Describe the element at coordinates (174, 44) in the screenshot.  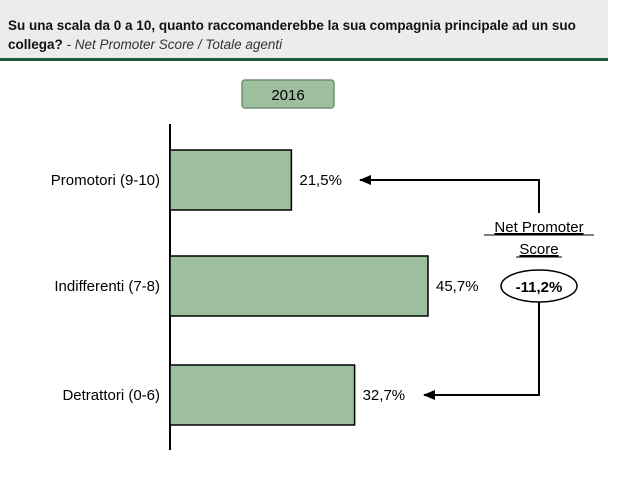
I see `question-subtitle: - Net Promoter Score / Totale agenti` at that location.